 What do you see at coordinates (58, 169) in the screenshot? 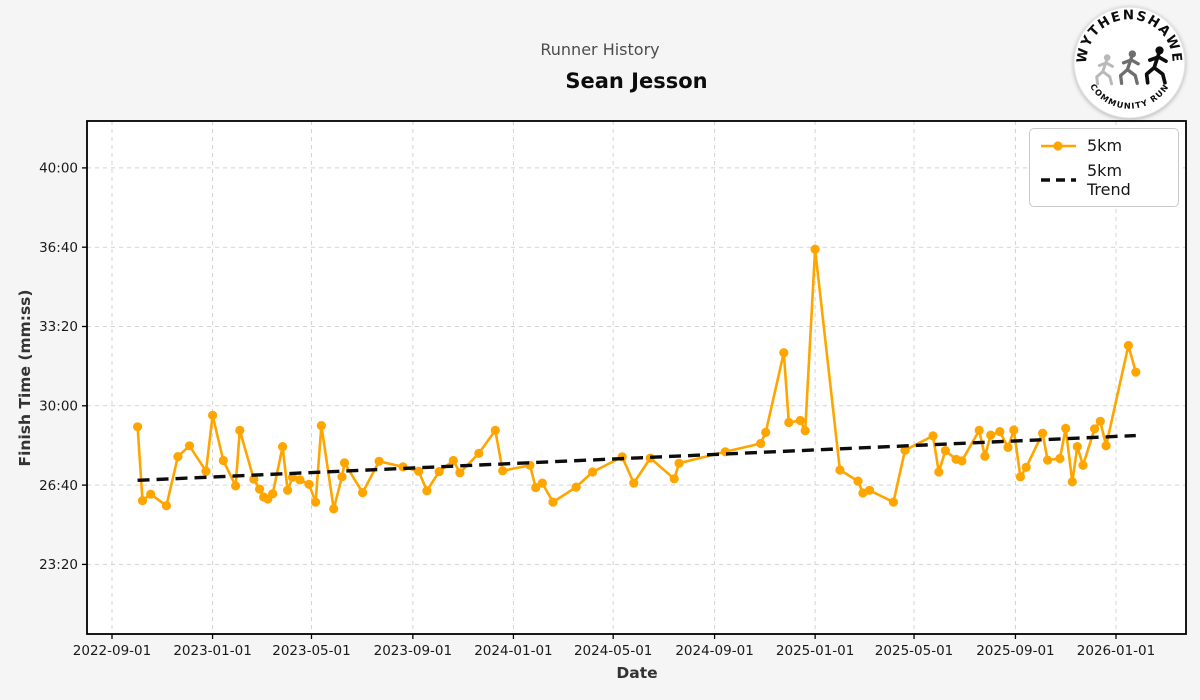
I see `y-tick-label: 40:00` at bounding box center [58, 169].